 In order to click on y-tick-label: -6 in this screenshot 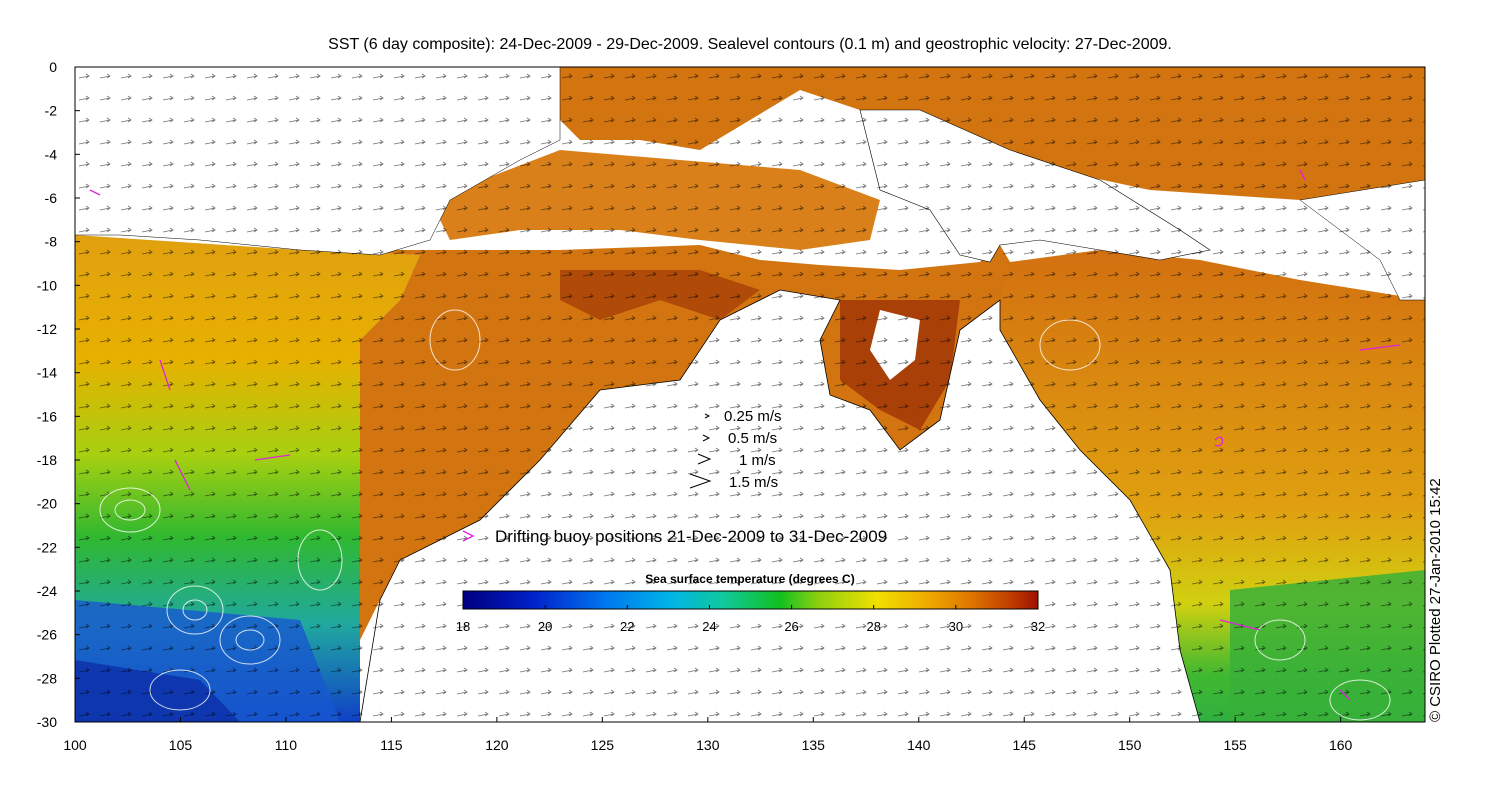, I will do `click(51, 198)`.